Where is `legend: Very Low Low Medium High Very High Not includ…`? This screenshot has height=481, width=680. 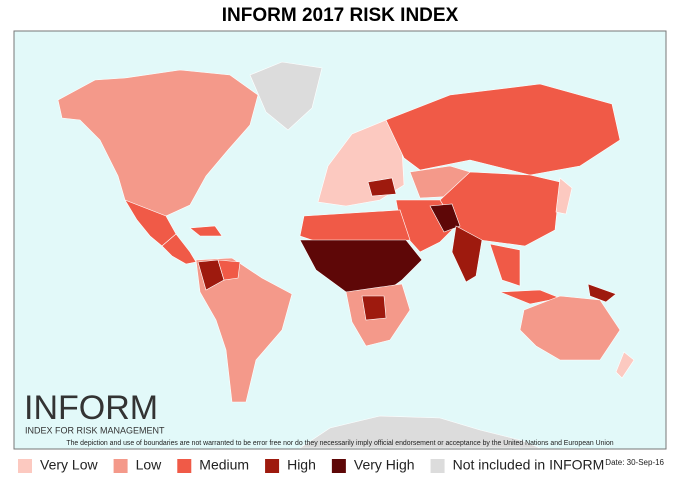
legend: Very Low Low Medium High Very High Not includ… is located at coordinates (311, 465).